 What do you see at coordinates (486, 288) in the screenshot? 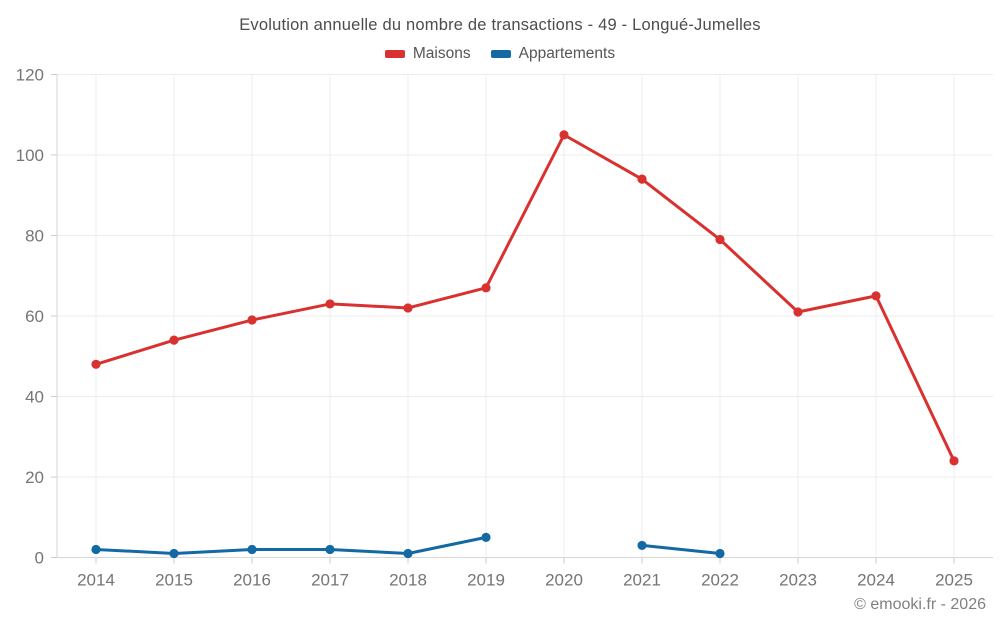
I see `data-point-maisons-2019` at bounding box center [486, 288].